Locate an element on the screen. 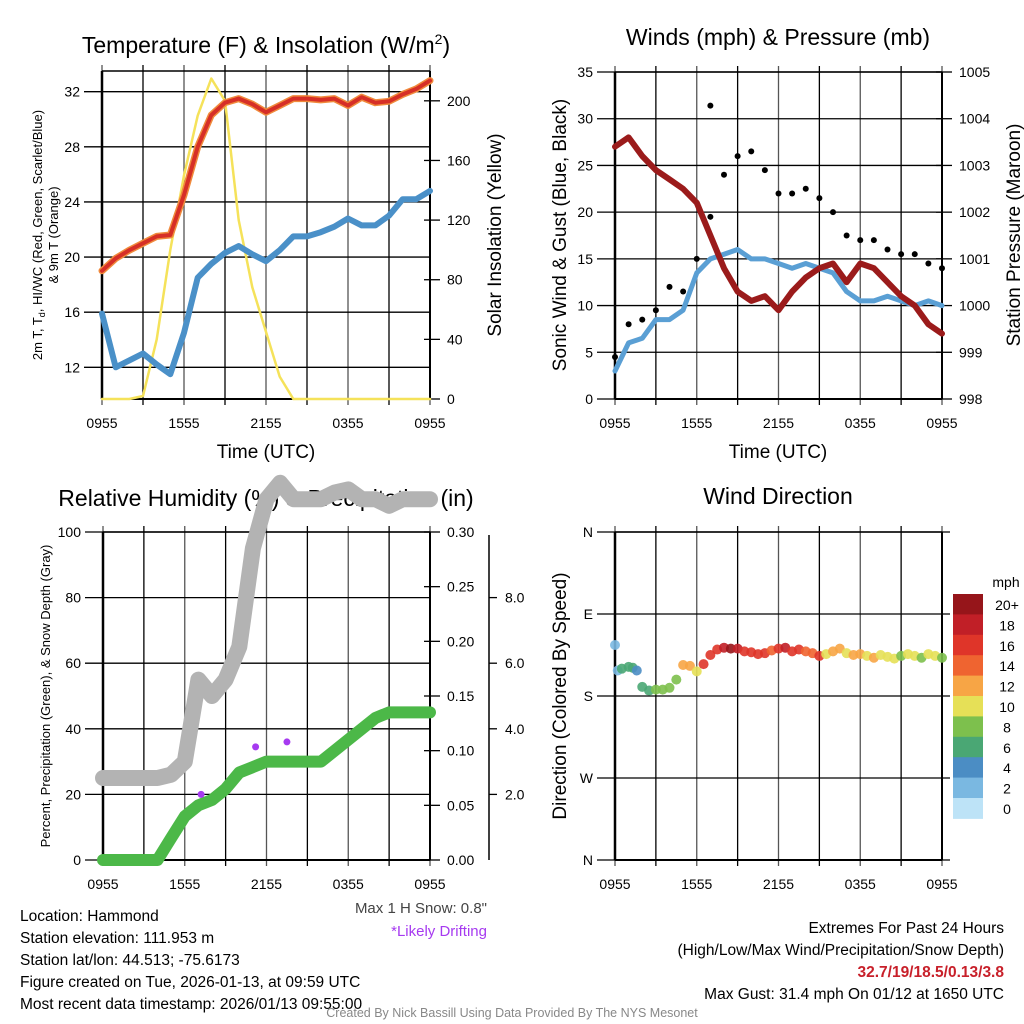 This screenshot has width=1024, height=1024. right-y-tick-label: 1000 is located at coordinates (974, 306).